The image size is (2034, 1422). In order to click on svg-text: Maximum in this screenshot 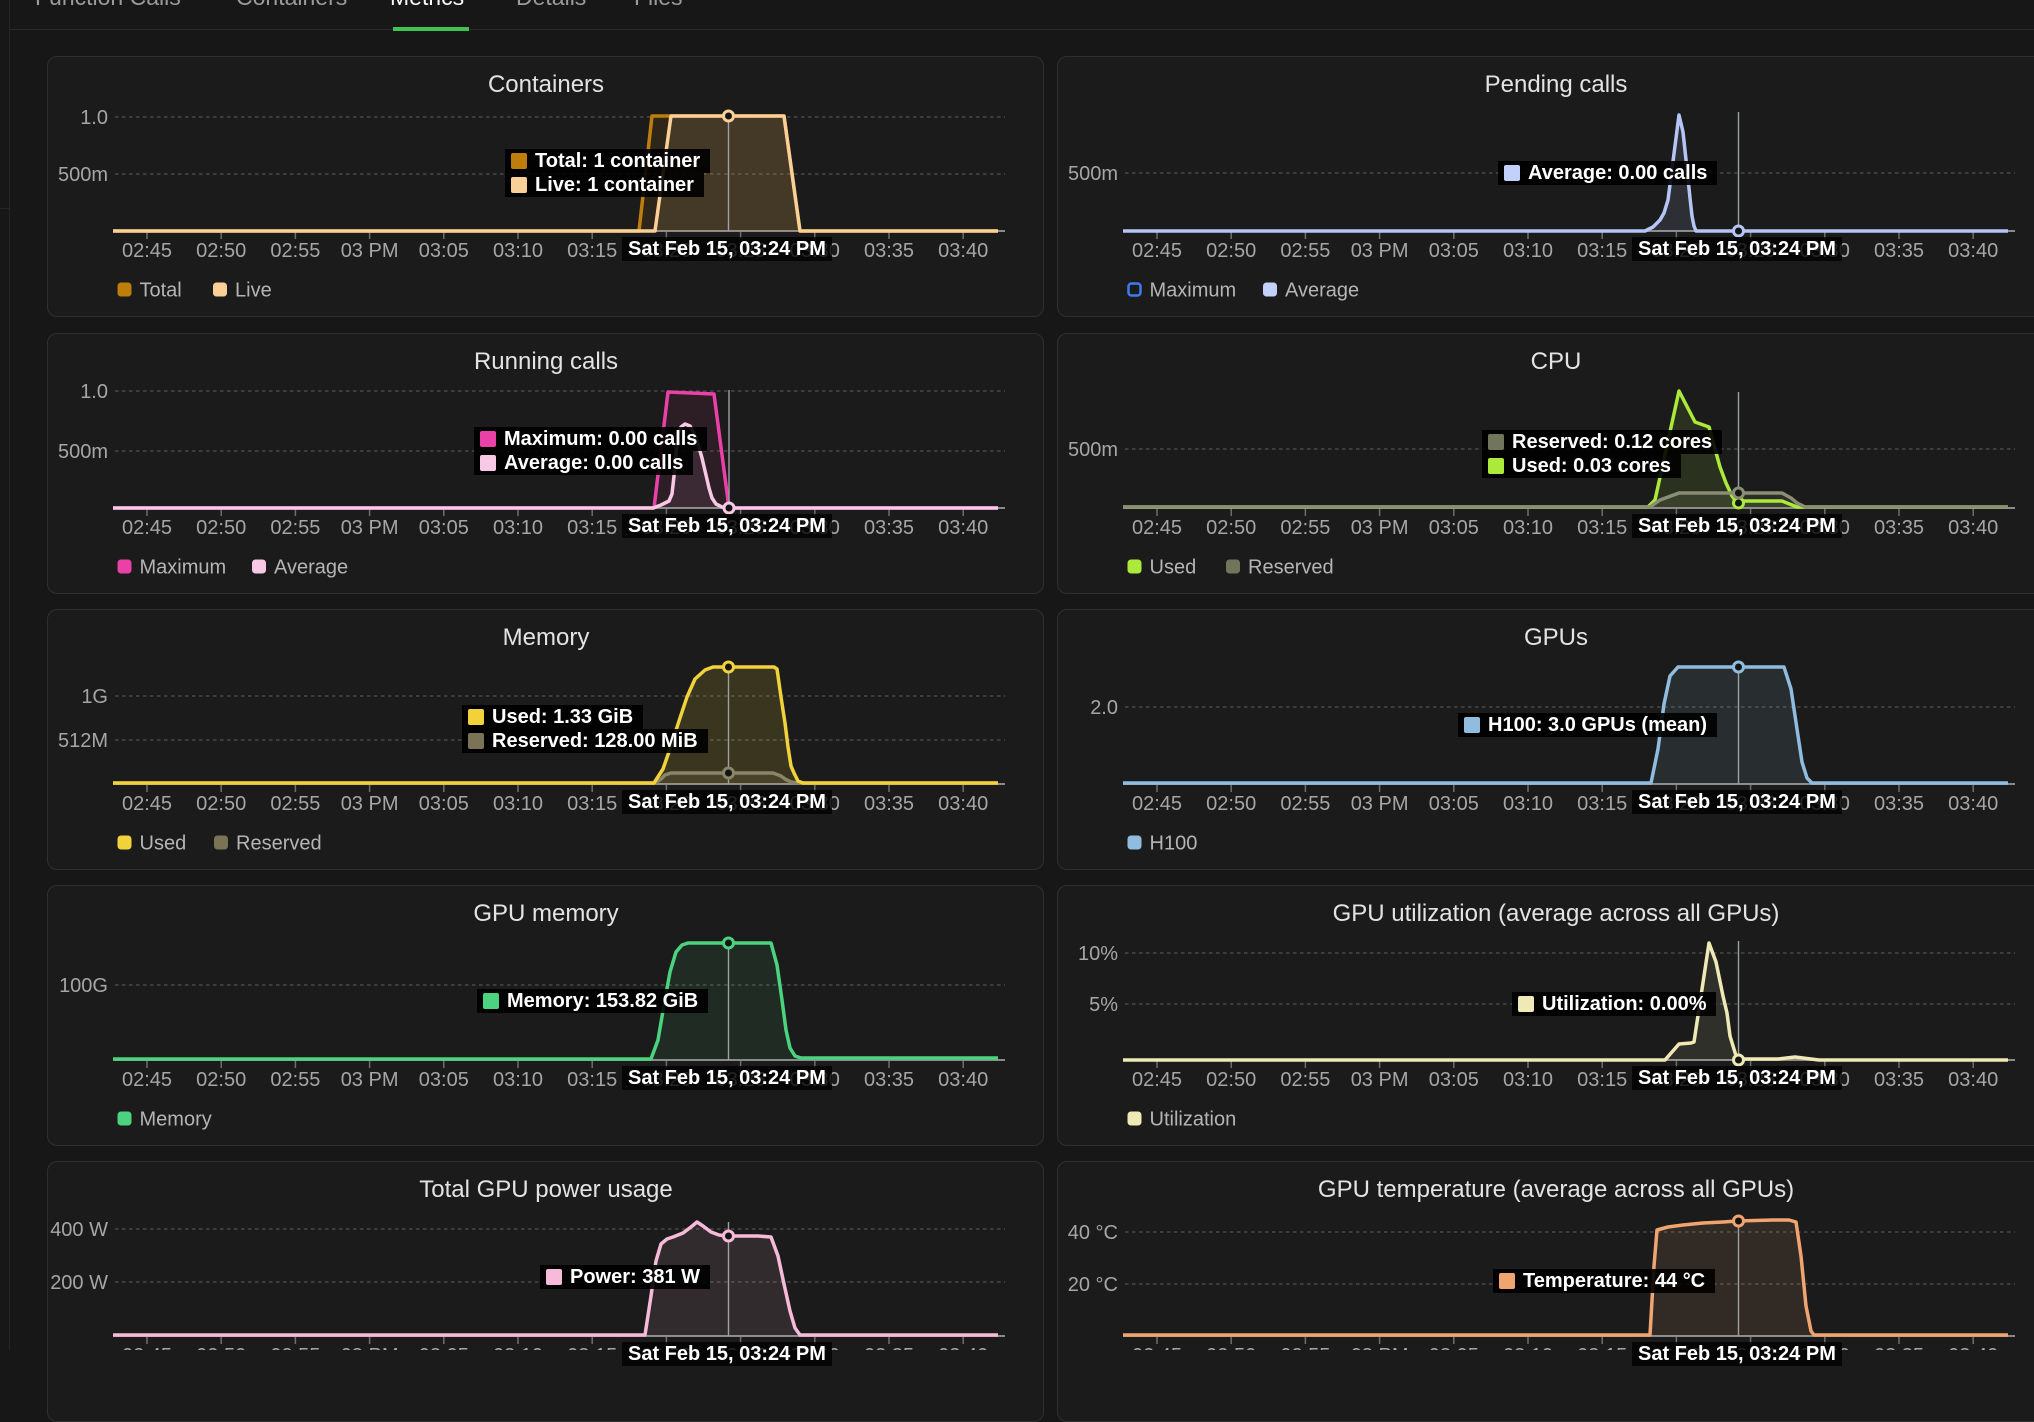, I will do `click(1193, 291)`.